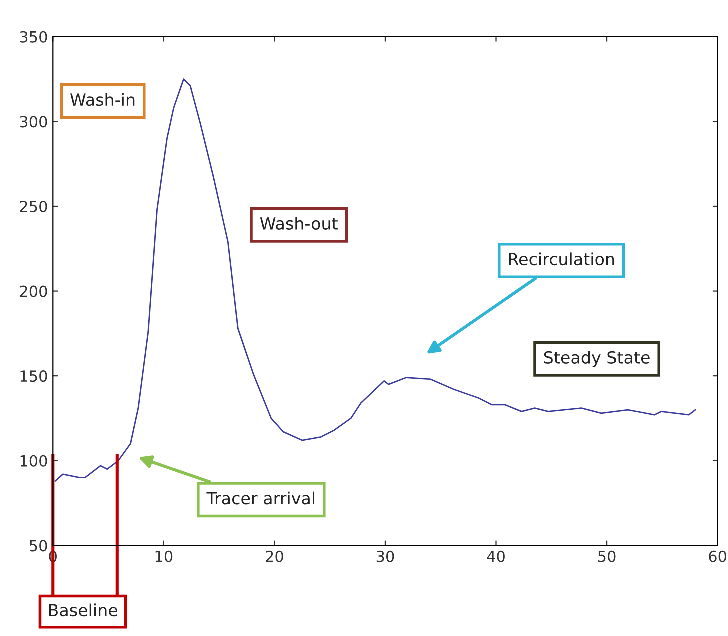 The image size is (728, 636). I want to click on annotation: Steady State, so click(597, 359).